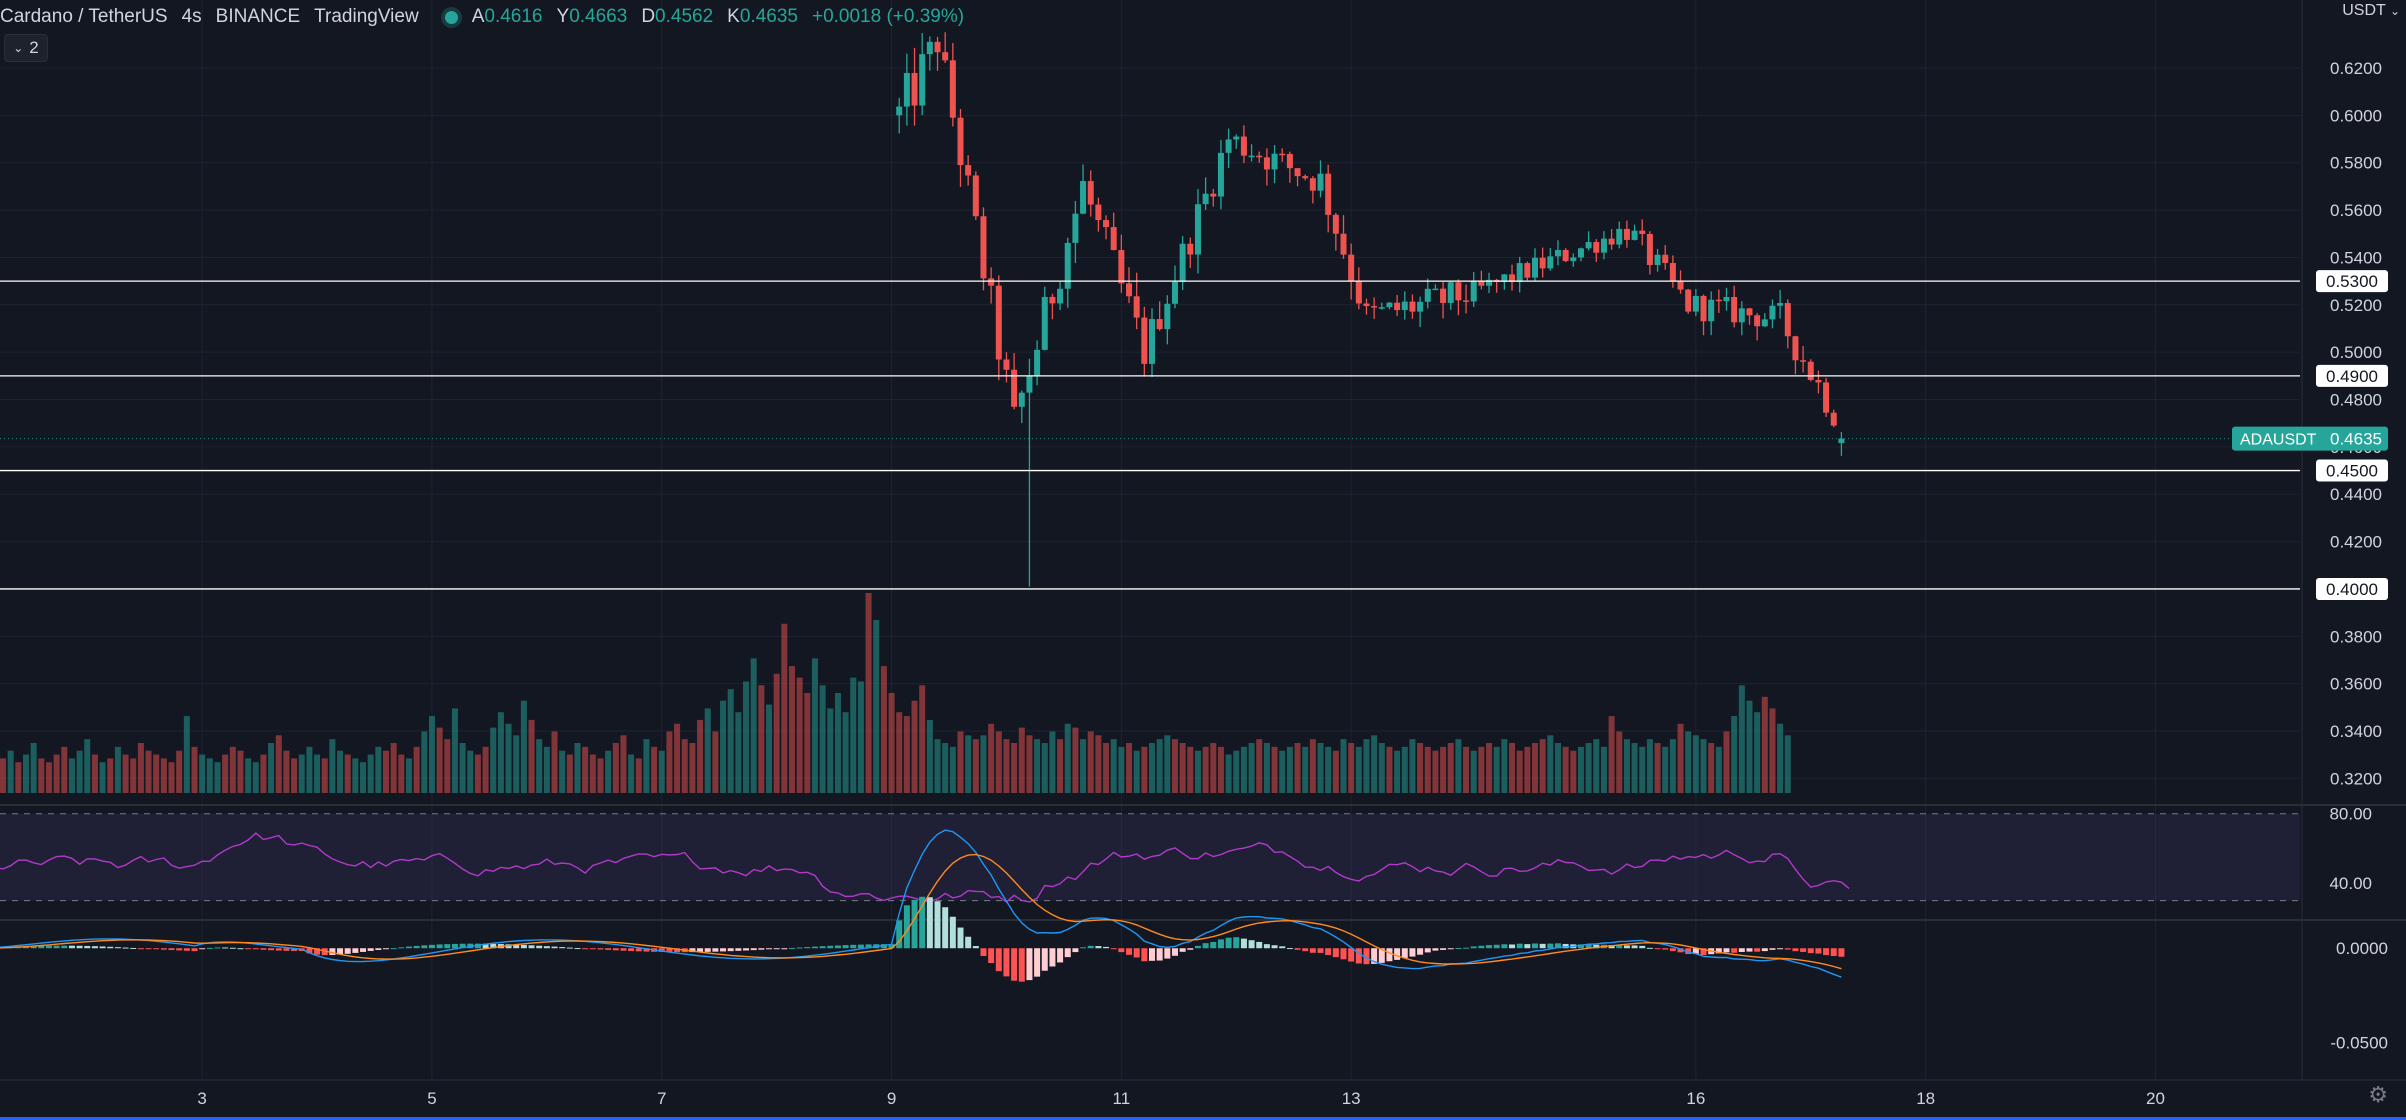  Describe the element at coordinates (1301, 1098) in the screenshot. I see `time-axis: 3579111316182023252730Haz36` at that location.